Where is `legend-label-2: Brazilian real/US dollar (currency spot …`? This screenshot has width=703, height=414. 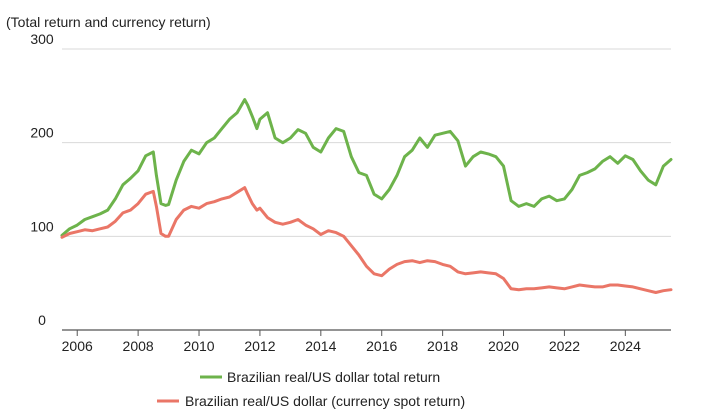
legend-label-2: Brazilian real/US dollar (currency spot … is located at coordinates (325, 401).